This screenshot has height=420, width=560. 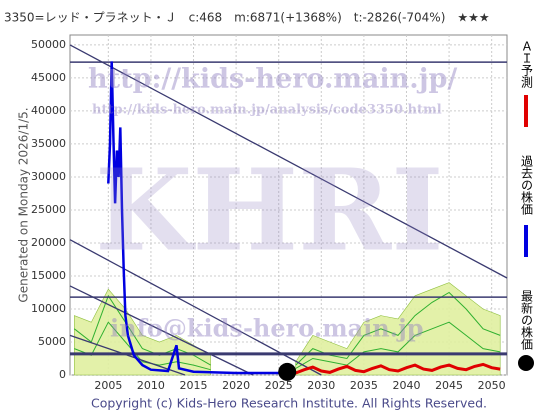 I want to click on y-tick-label: 45000, so click(x=48, y=77).